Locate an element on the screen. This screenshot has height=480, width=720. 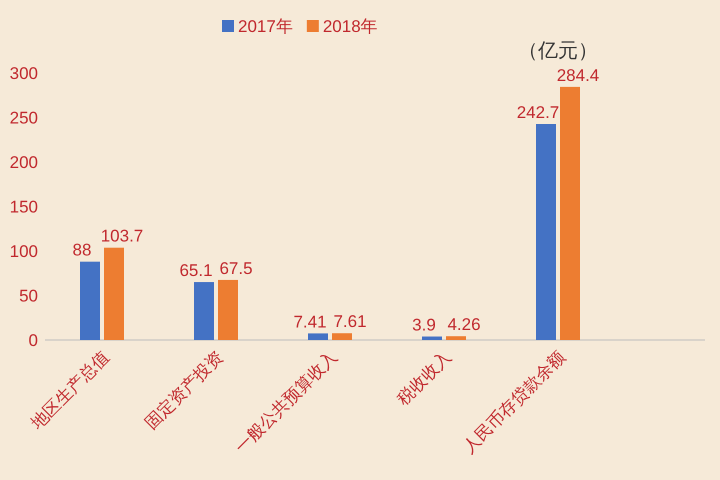
data-label: 65.1 is located at coordinates (196, 270).